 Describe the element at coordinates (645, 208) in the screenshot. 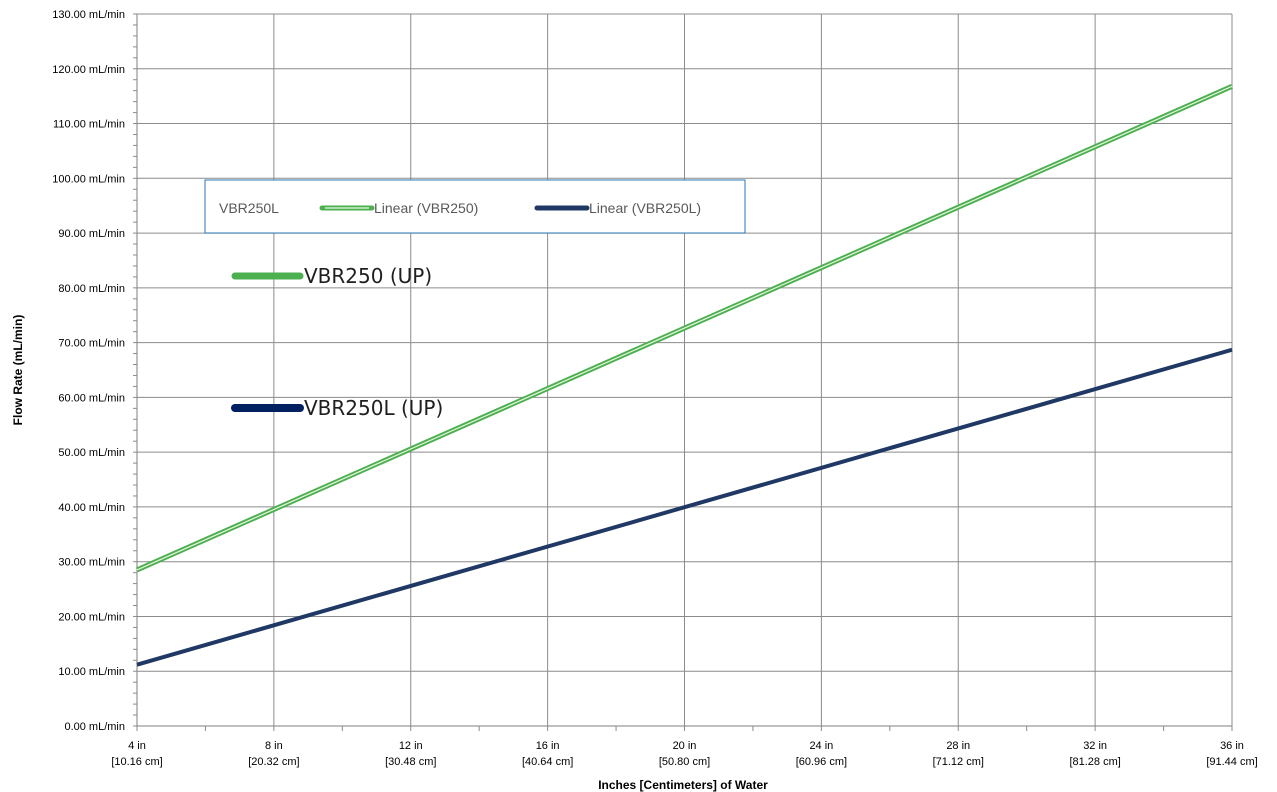

I see `legend-label-linear-vbr250l: Linear (VBR250L)` at that location.